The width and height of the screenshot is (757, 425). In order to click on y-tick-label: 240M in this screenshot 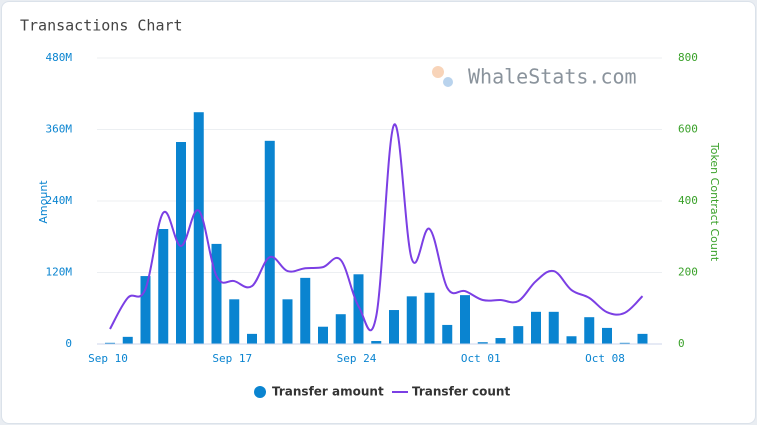, I will do `click(59, 200)`.